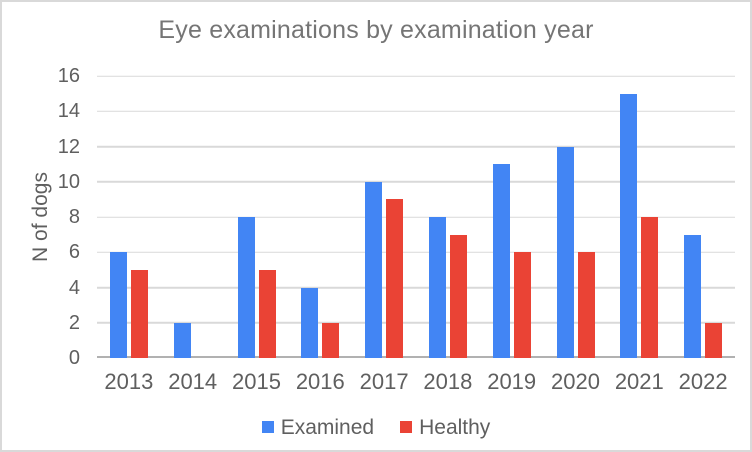 This screenshot has height=452, width=752. I want to click on bar-examined-2015, so click(246, 287).